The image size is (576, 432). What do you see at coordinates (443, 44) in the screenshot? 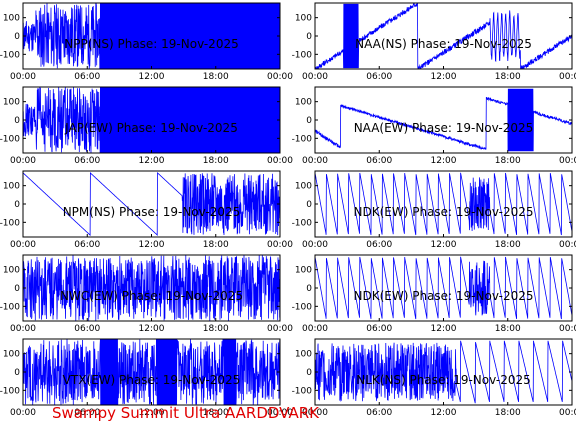
I see `panel-title: NAA(NS) Phase: 19-Nov-2025` at bounding box center [443, 44].